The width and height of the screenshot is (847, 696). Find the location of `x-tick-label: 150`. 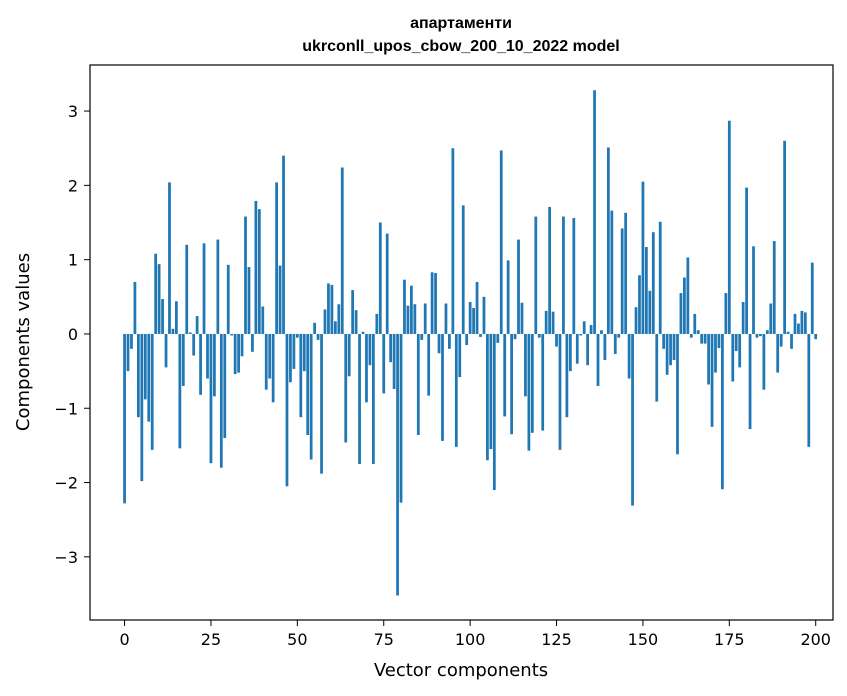

x-tick-label: 150 is located at coordinates (643, 639).